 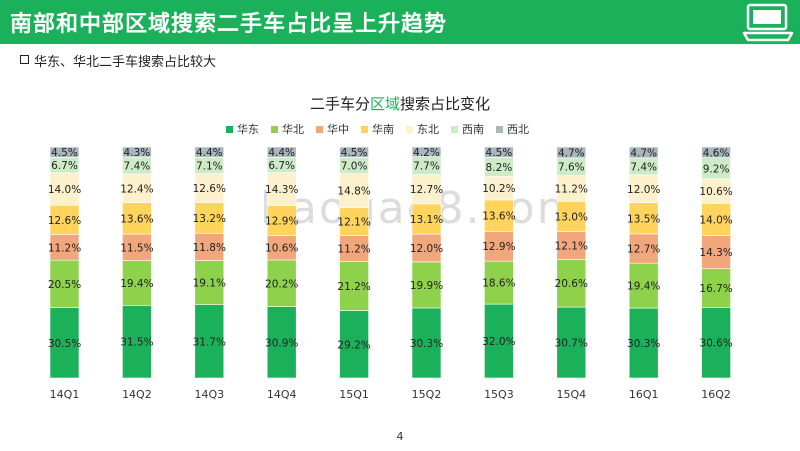 I want to click on data-label: 18.6%, so click(x=498, y=284).